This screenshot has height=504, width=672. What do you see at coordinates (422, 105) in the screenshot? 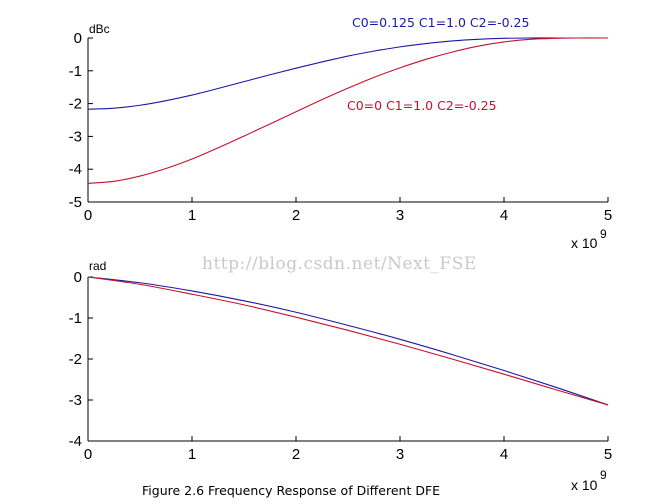
I see `series-annotation: C0=0 C1=1.0 C2=-0.25` at bounding box center [422, 105].